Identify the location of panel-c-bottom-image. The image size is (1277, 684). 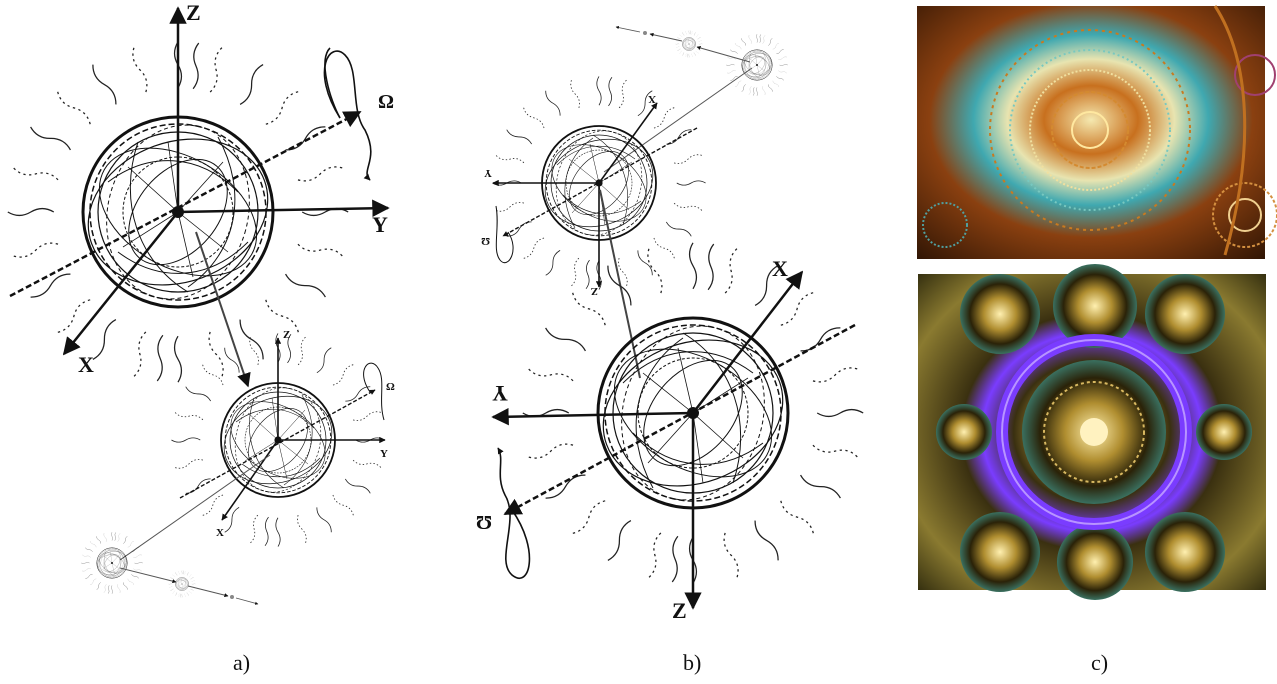
(1092, 432).